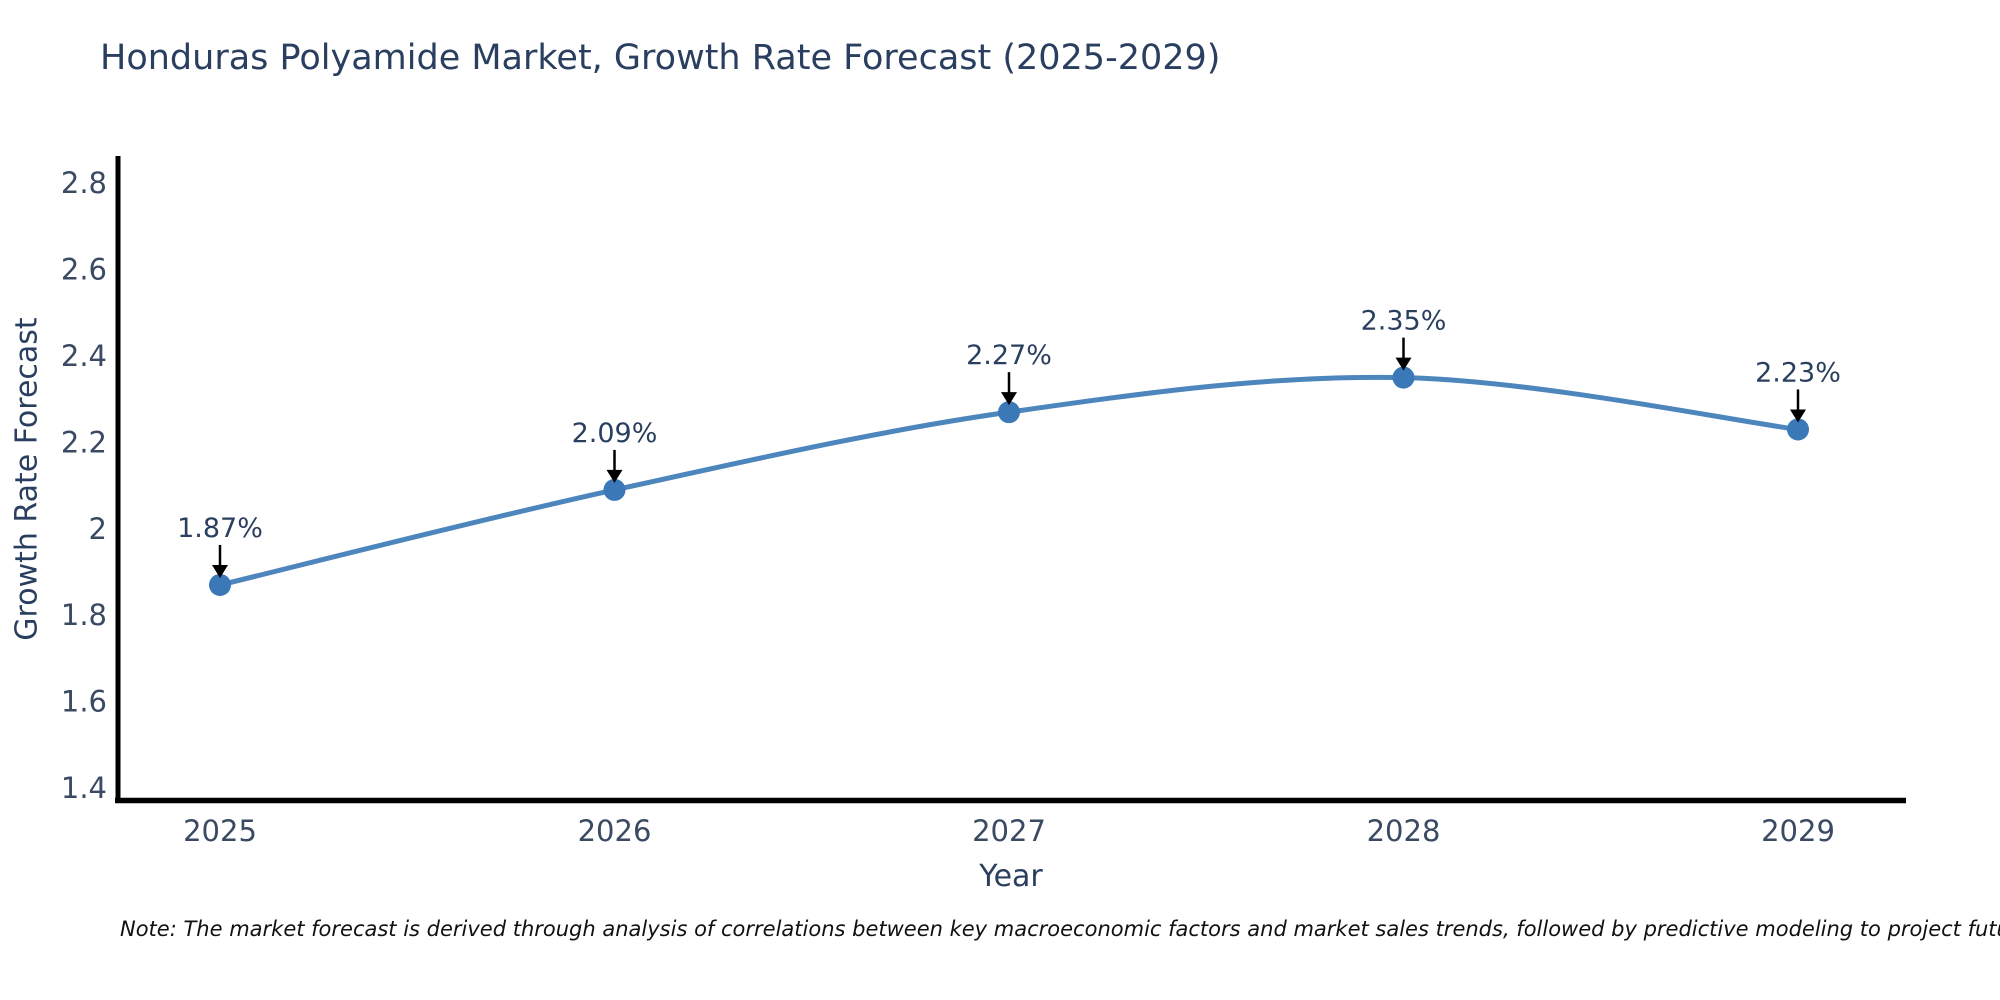 The height and width of the screenshot is (1000, 2000). Describe the element at coordinates (84, 356) in the screenshot. I see `y-tick-label: 2.4` at that location.